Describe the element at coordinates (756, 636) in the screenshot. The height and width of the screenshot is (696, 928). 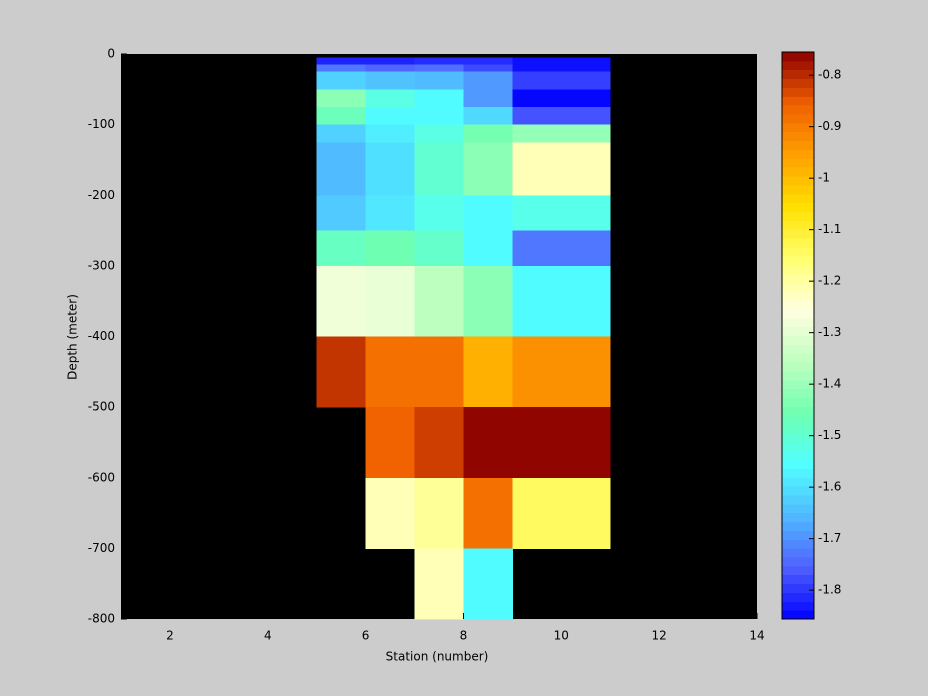
I see `x-tick-label: 14` at that location.